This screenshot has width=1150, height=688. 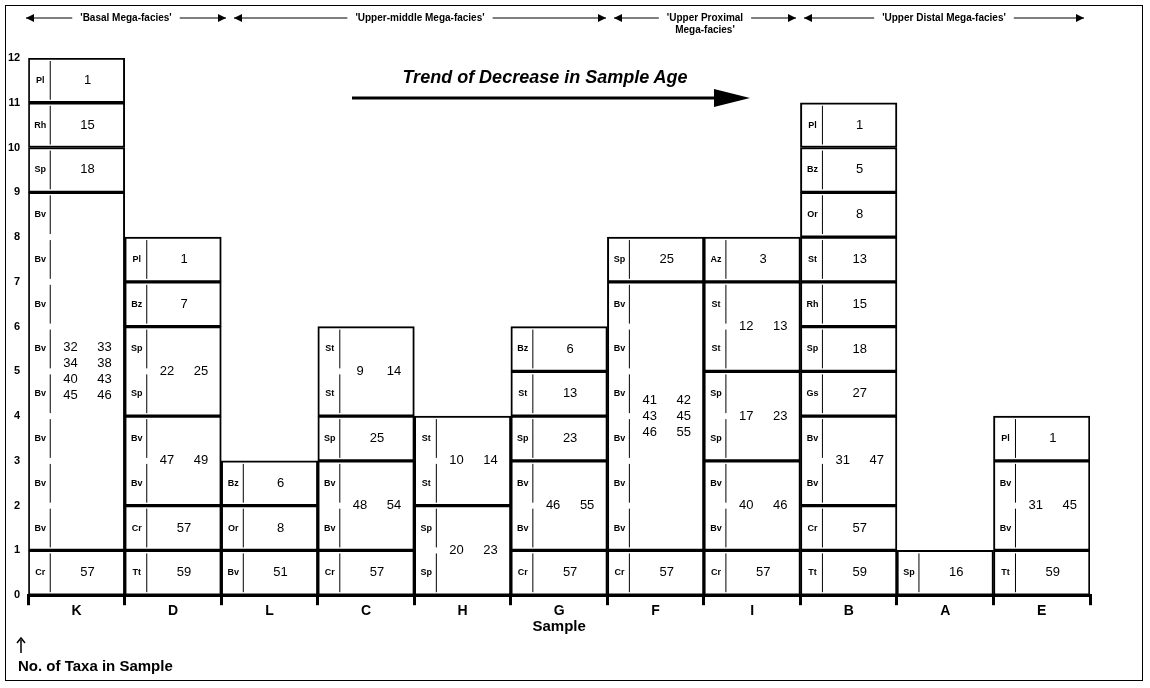 What do you see at coordinates (17, 325) in the screenshot?
I see `y-tick-label: 6` at bounding box center [17, 325].